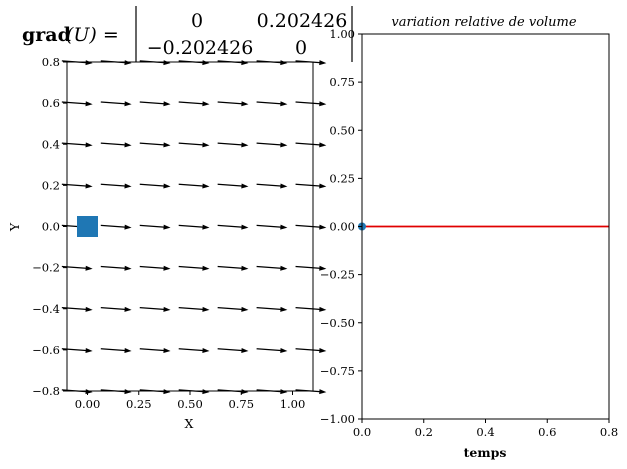 This screenshot has height=469, width=627. I want to click on matrix-cell-12: 0.202426, so click(302, 21).